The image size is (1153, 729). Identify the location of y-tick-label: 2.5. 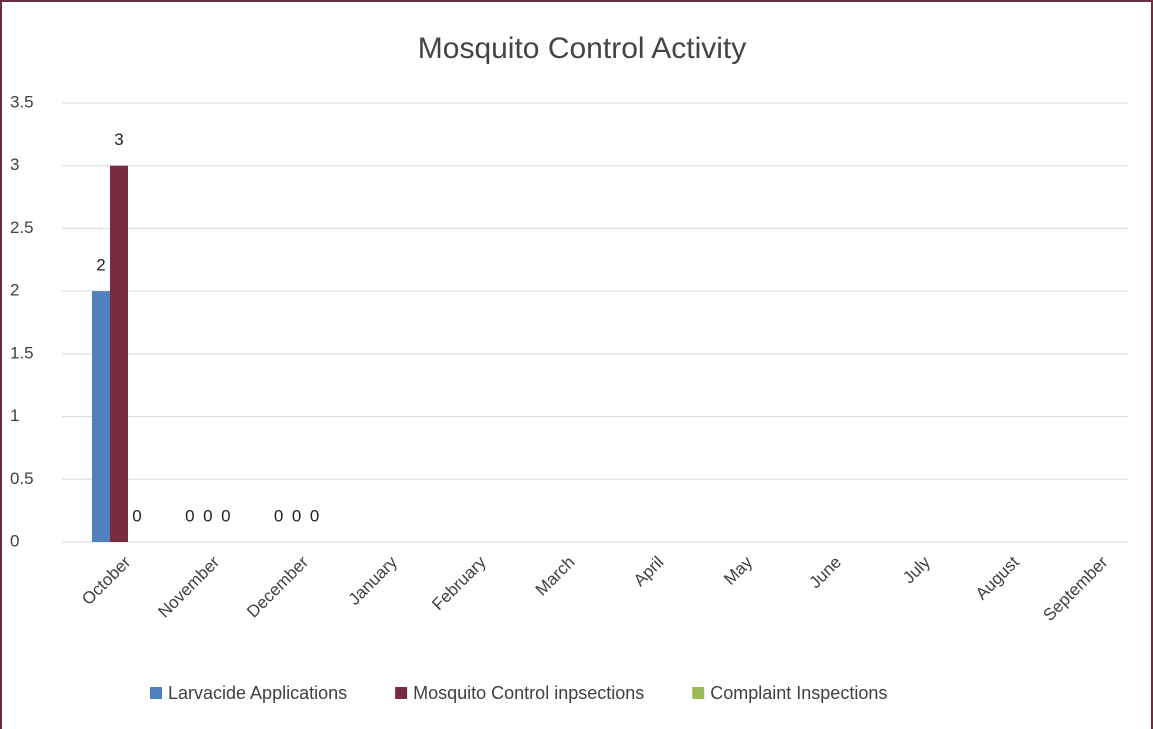
(22, 227).